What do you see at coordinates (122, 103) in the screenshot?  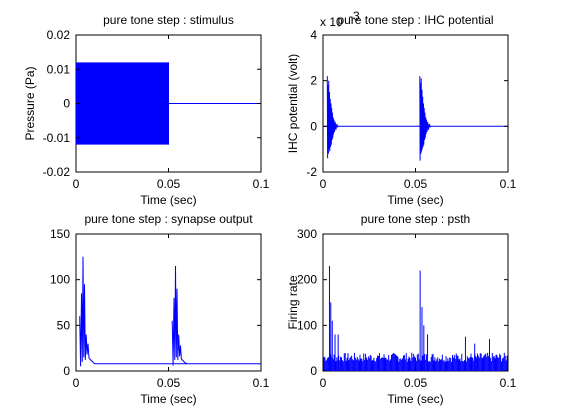 I see `stimulus-band` at bounding box center [122, 103].